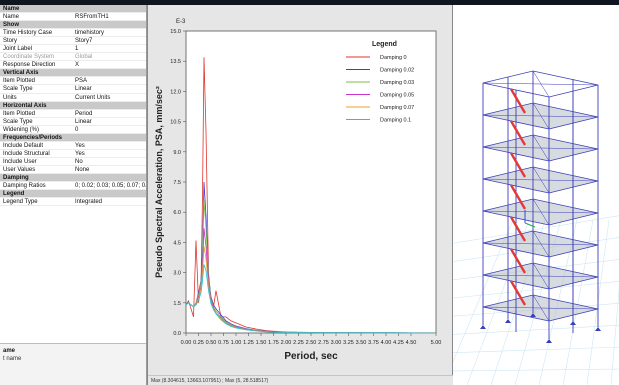  What do you see at coordinates (82, 169) in the screenshot?
I see `property-value: None` at bounding box center [82, 169].